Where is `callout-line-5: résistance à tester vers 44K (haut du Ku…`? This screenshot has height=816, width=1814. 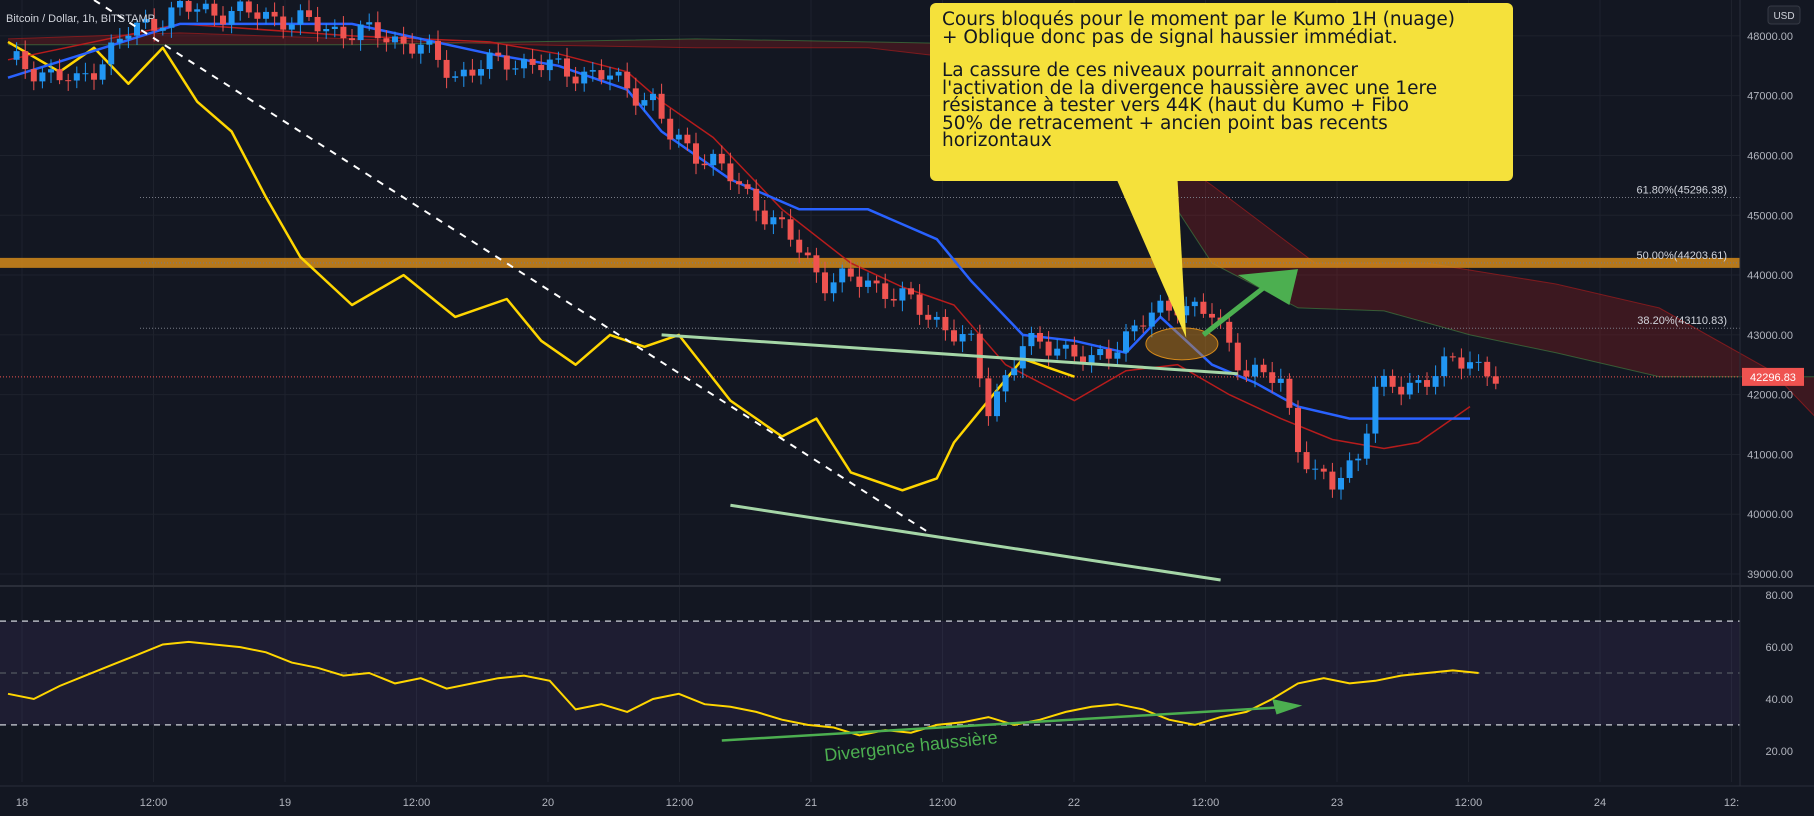 callout-line-5: résistance à tester vers 44K (haut du Ku… is located at coordinates (1175, 105).